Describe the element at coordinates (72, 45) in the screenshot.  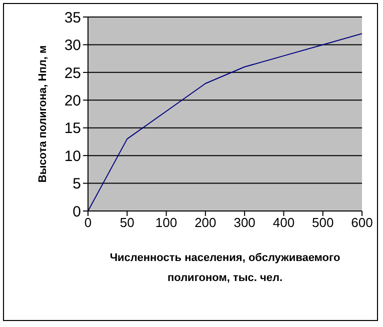
I see `y-tick-label: 30` at that location.